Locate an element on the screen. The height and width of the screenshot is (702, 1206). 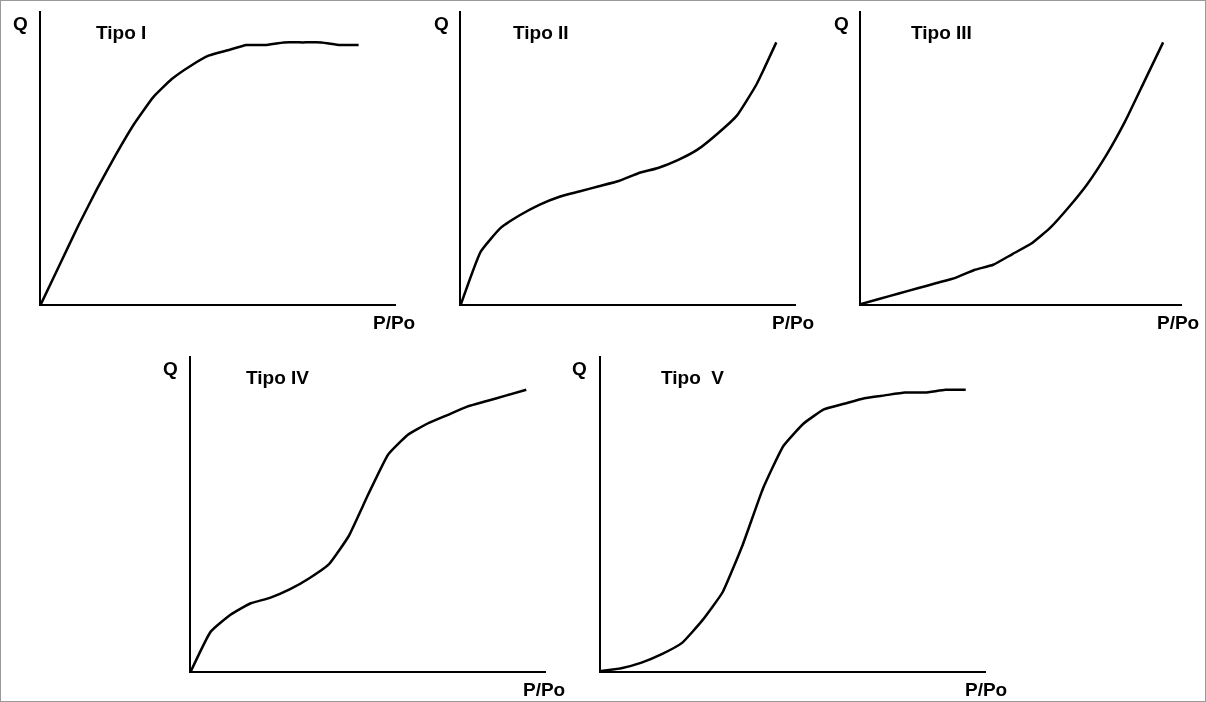
chart-title: Tipo IV is located at coordinates (278, 377).